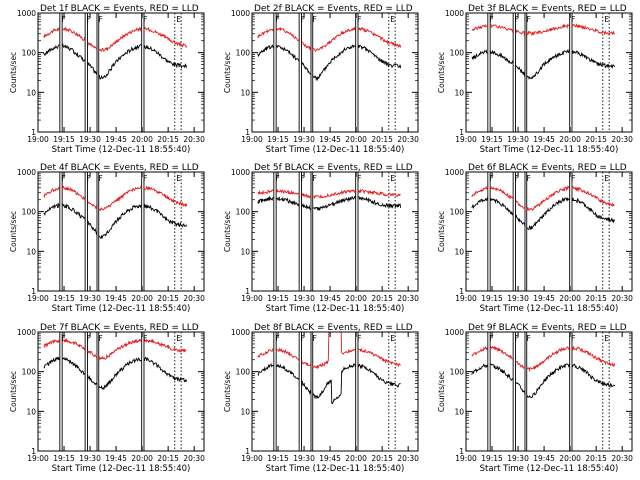 This screenshot has width=640, height=480. I want to click on y-axis-label: Counts/sec, so click(441, 231).